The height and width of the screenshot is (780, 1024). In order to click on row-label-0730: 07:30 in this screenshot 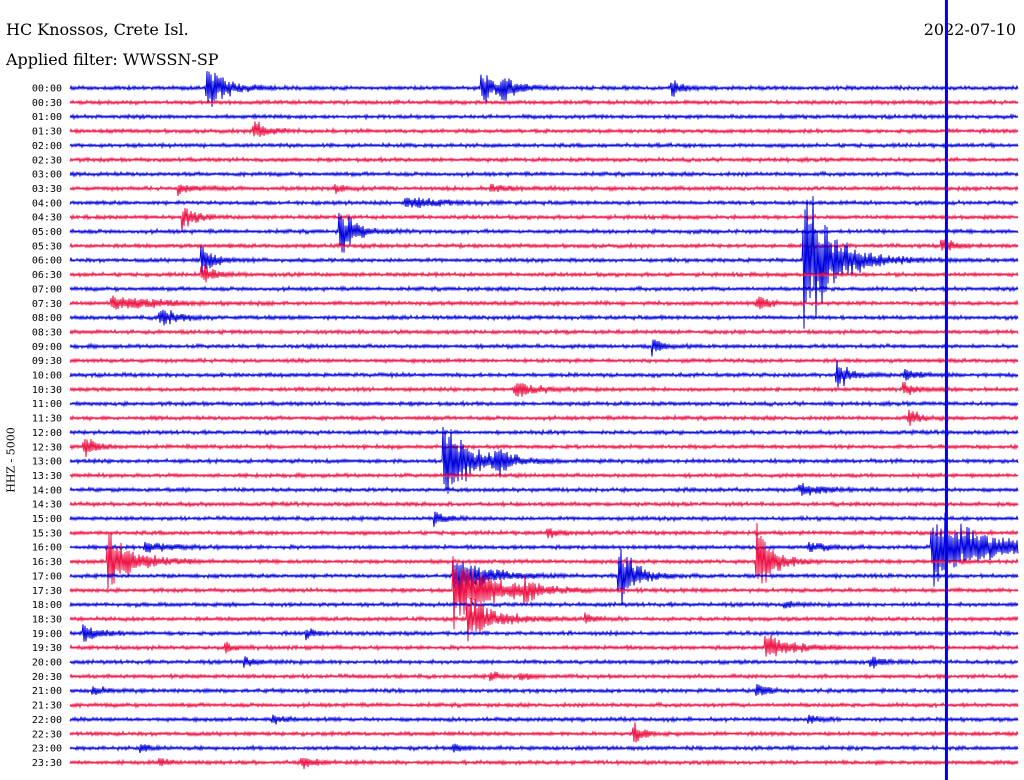, I will do `click(47, 304)`.